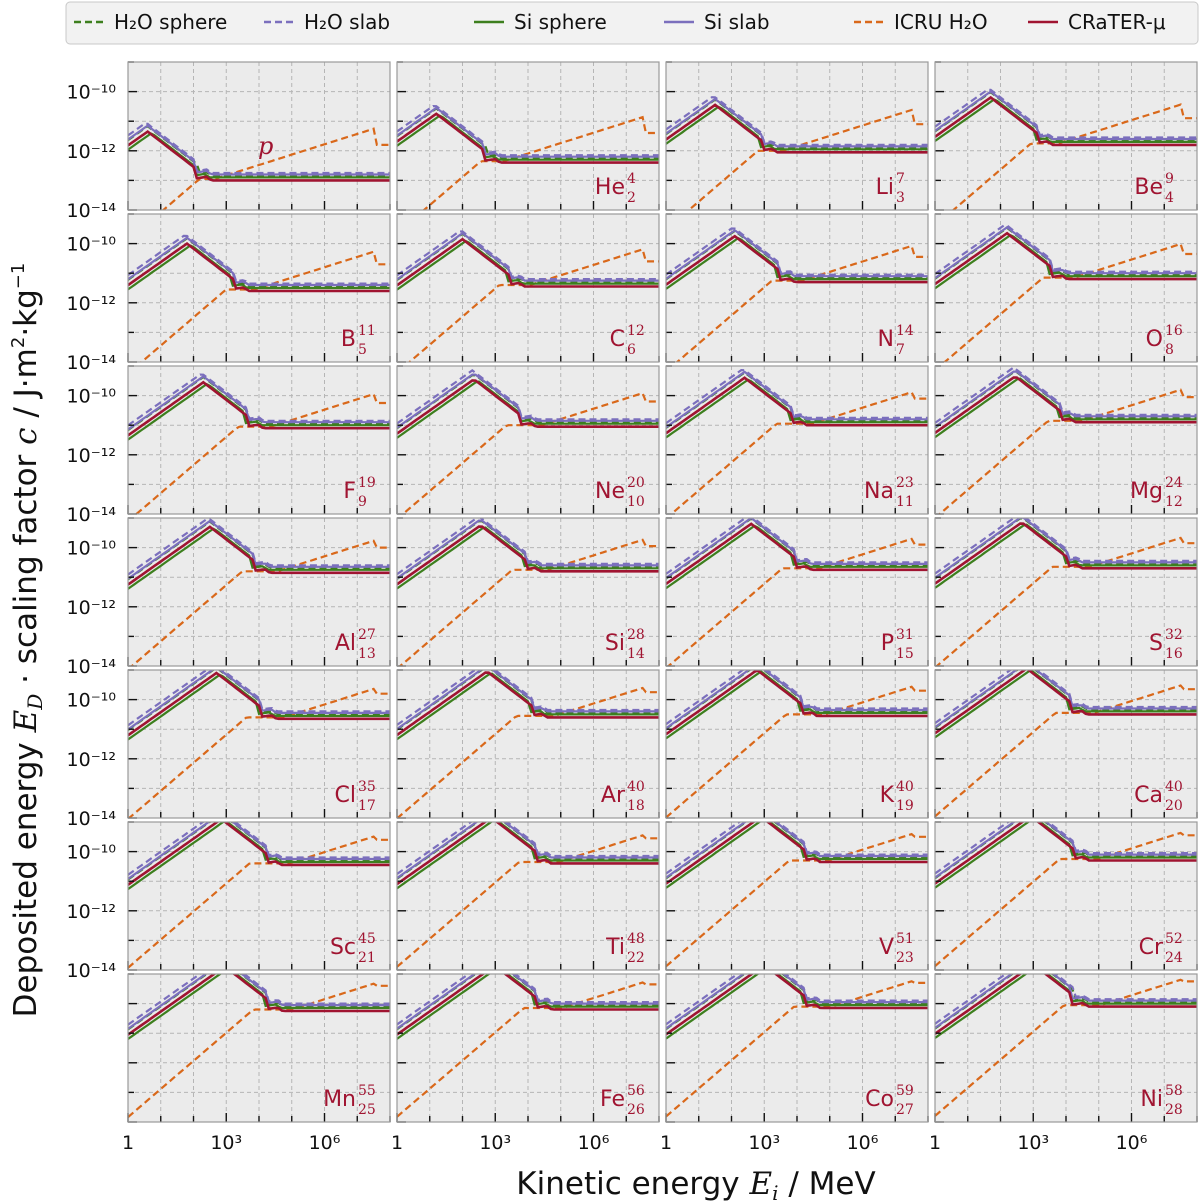  What do you see at coordinates (1166, 644) in the screenshot?
I see `panel-label: S 32 16` at bounding box center [1166, 644].